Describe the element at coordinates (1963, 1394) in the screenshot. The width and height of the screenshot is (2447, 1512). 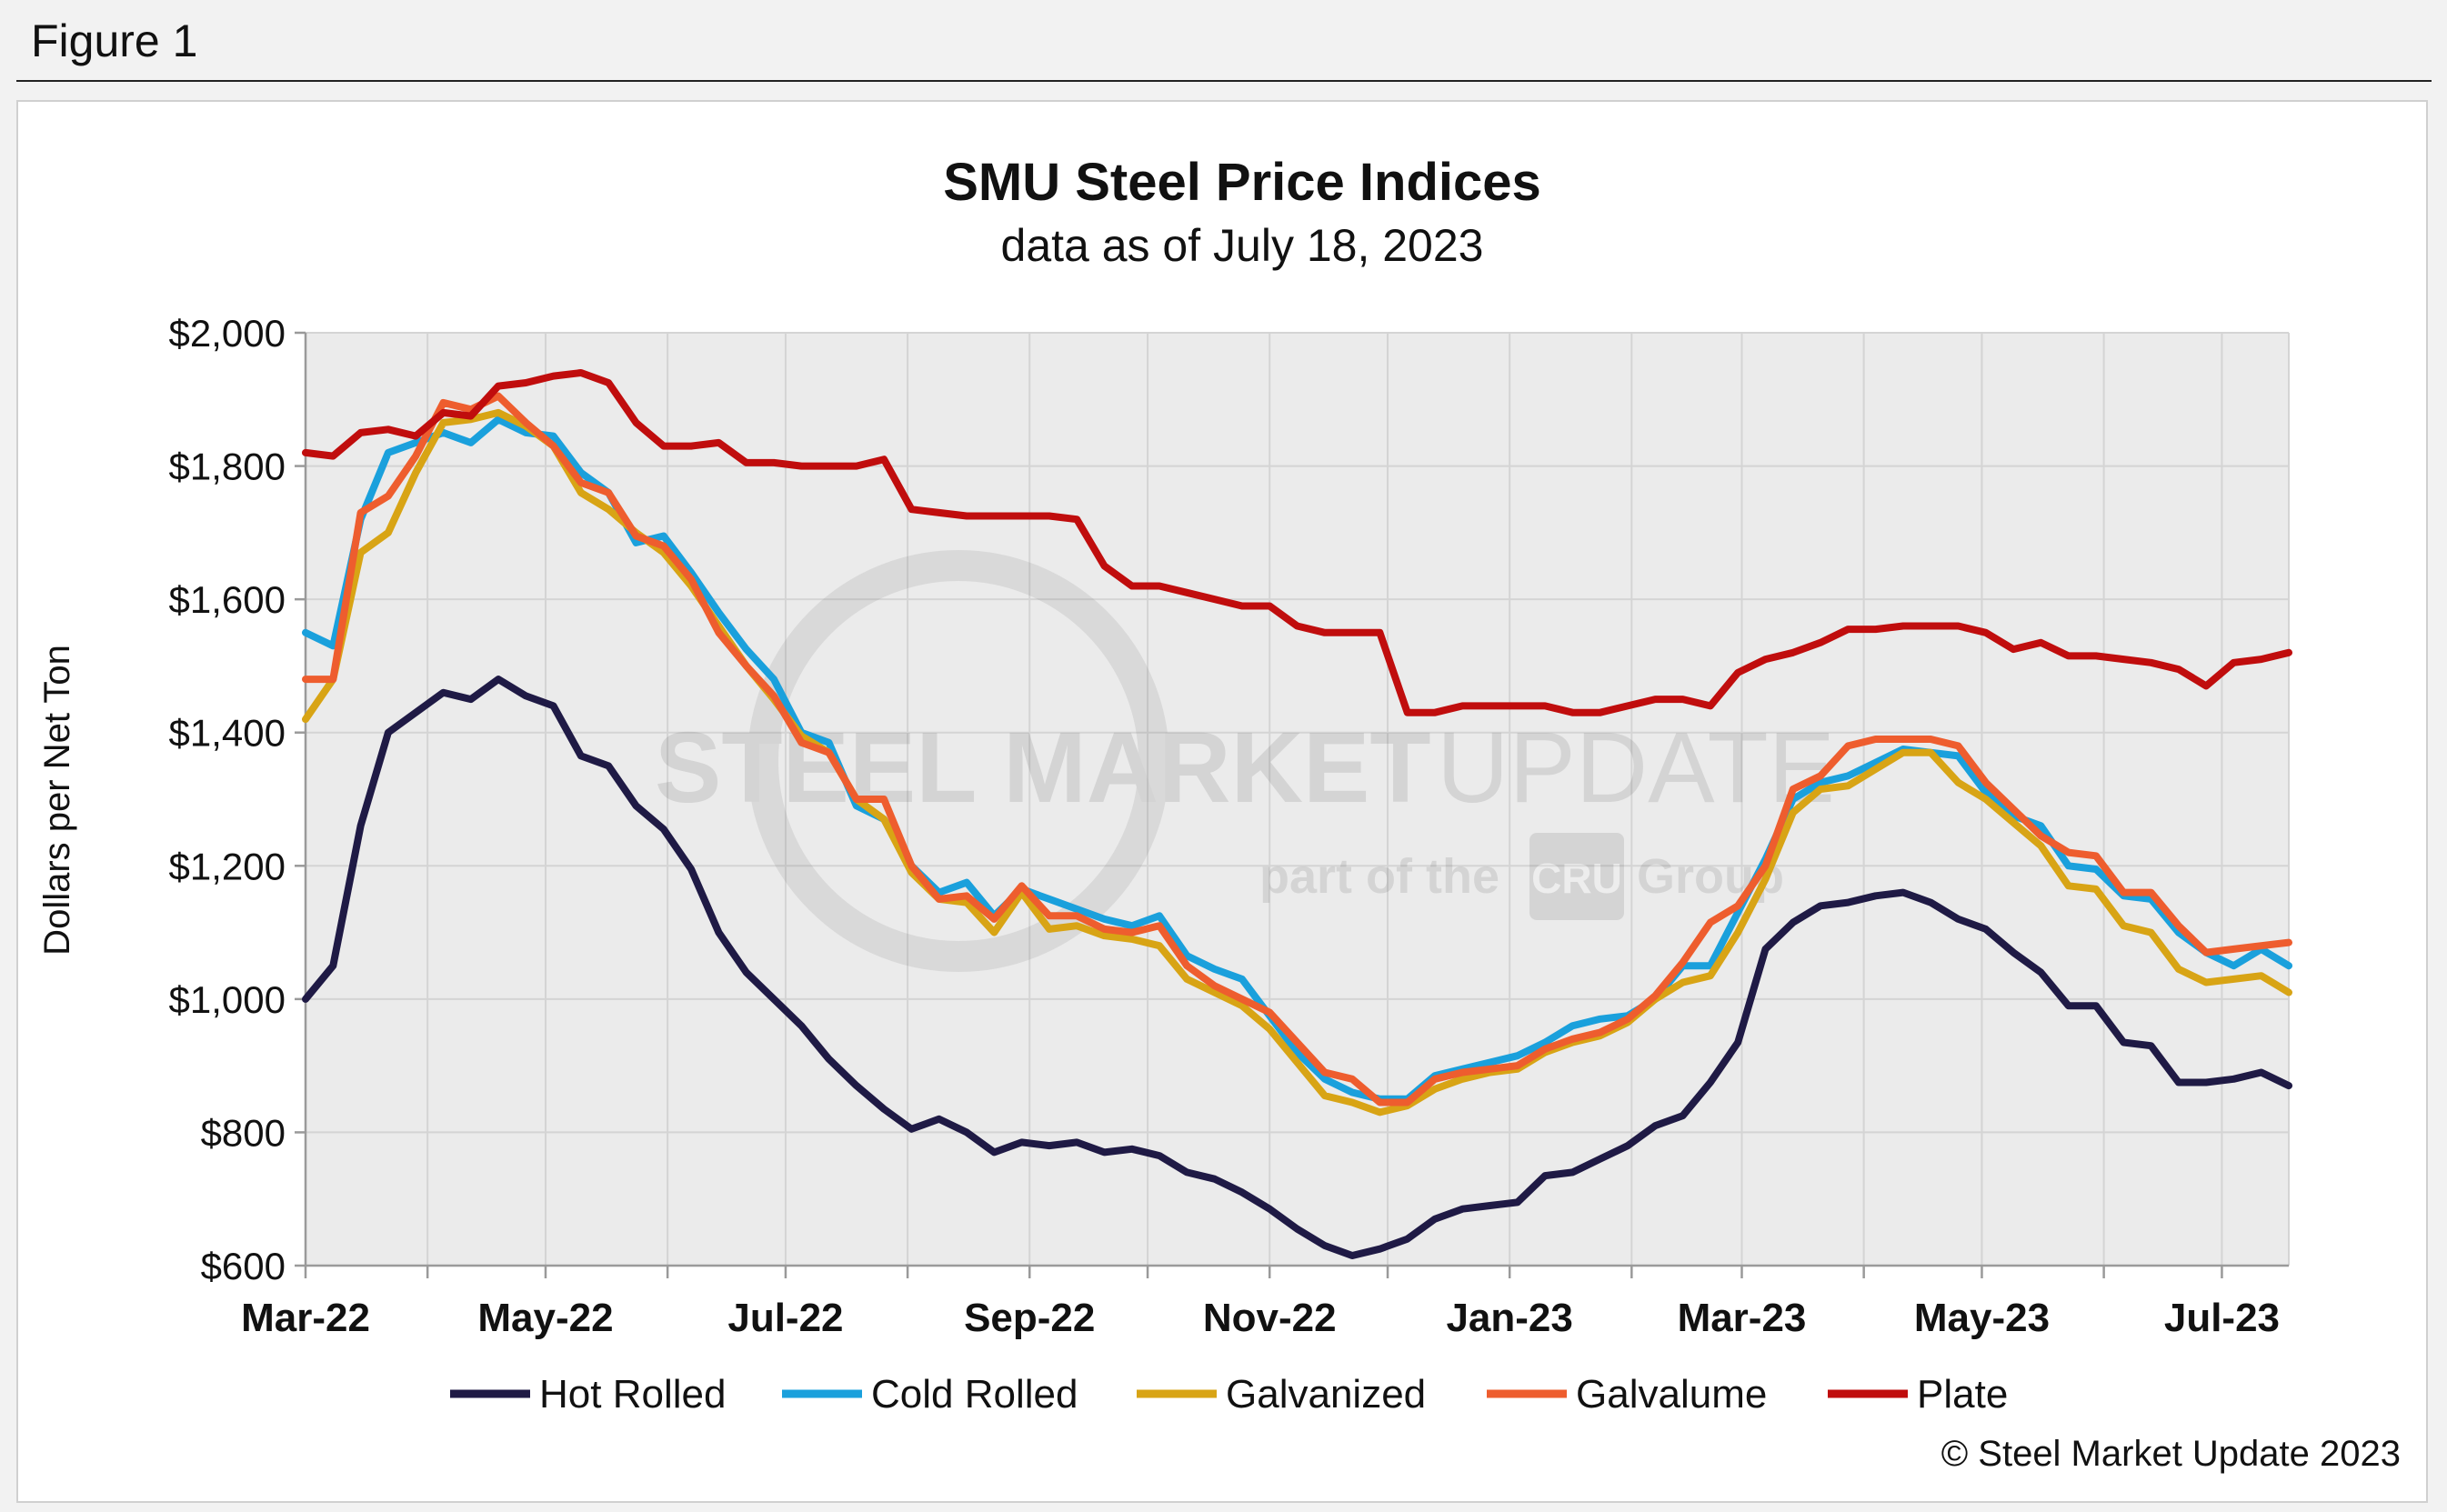
I see `legend-label-plate: Plate` at that location.